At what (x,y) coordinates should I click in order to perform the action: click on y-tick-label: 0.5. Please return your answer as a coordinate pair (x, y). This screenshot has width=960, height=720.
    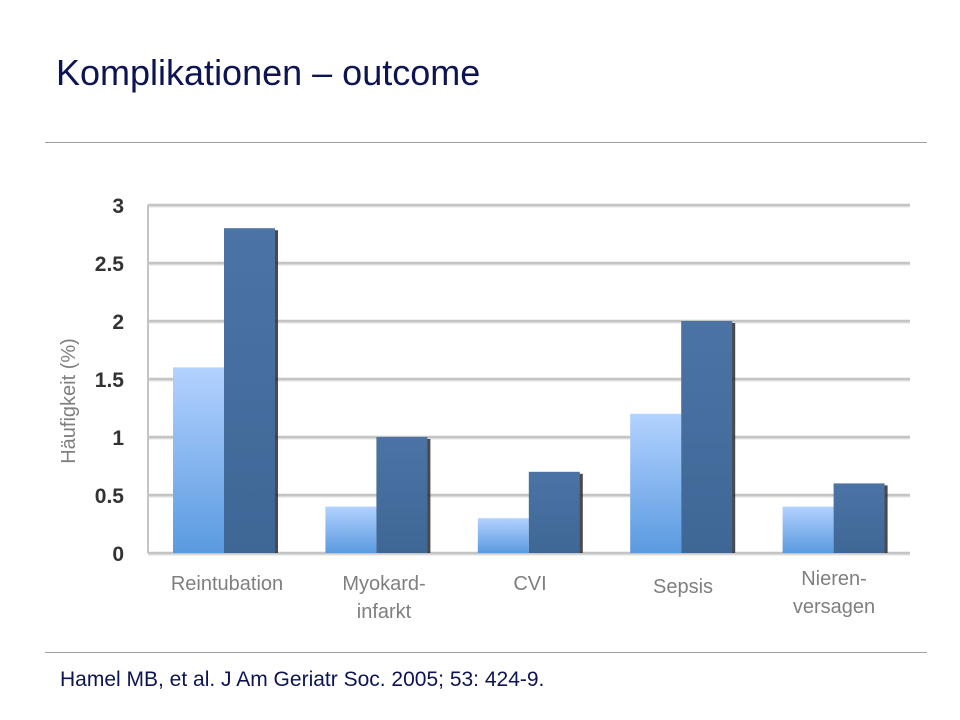
    Looking at the image, I should click on (110, 496).